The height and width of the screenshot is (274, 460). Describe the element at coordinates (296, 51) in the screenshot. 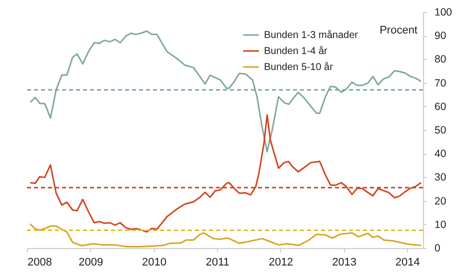

I see `legend-label: Bunden 1-4 år` at that location.